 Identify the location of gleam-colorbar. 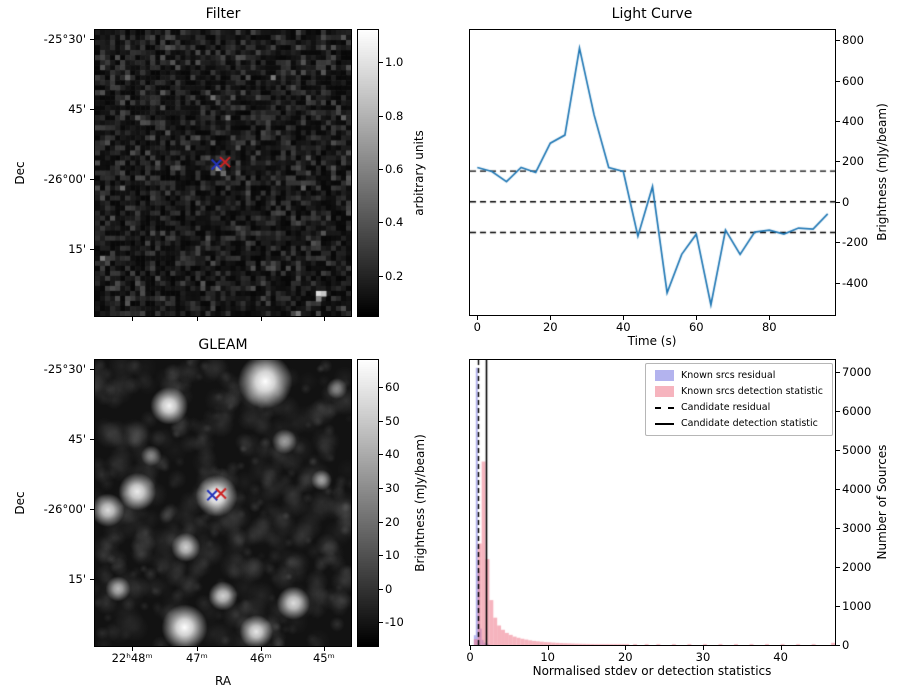
(368, 503).